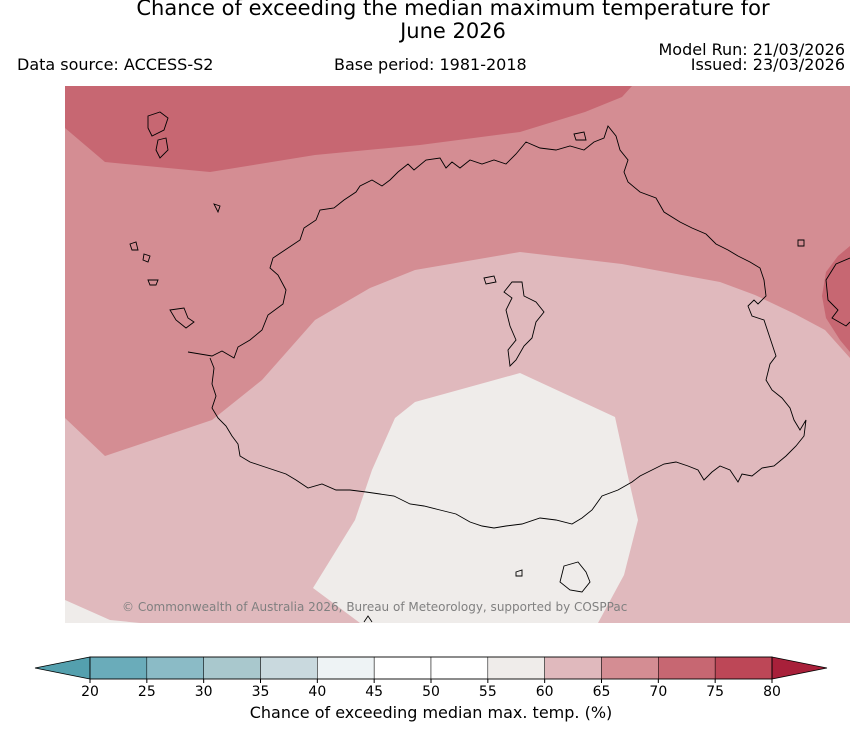 The height and width of the screenshot is (747, 862). I want to click on data-source-label: Data source: ACCESS-S2, so click(115, 64).